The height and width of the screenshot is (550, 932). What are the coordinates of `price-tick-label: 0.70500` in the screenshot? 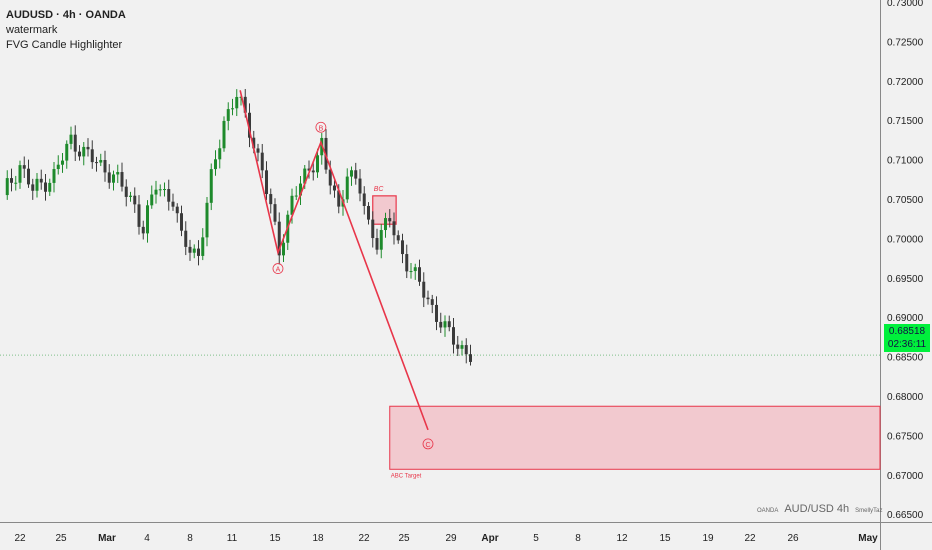 It's located at (905, 200).